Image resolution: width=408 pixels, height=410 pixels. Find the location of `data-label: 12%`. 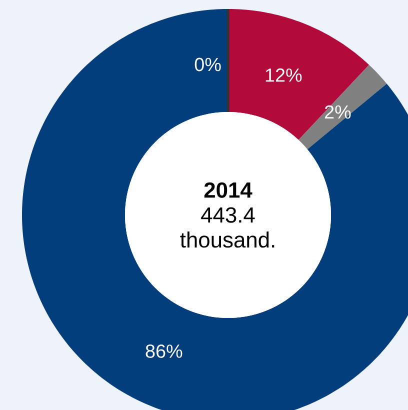

data-label: 12% is located at coordinates (284, 75).